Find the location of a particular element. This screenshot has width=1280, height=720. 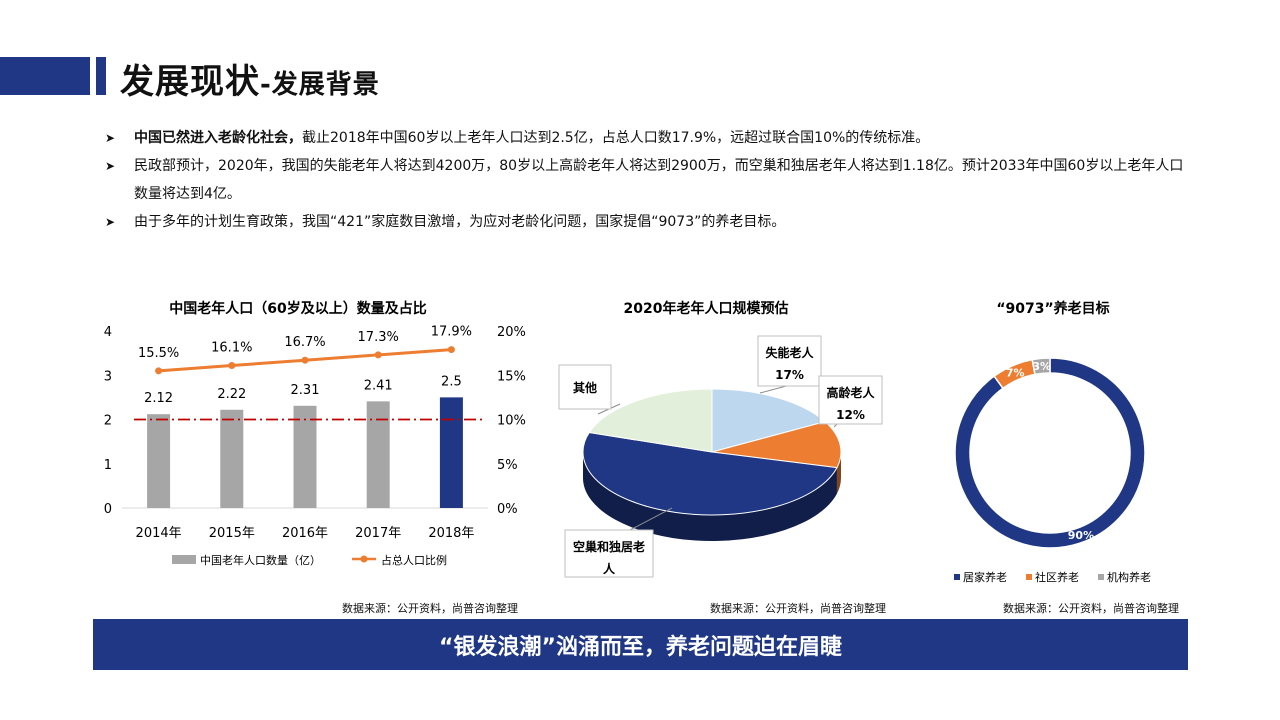

chart1-title: 中国老年人口（60岁及以上）数量及占比 is located at coordinates (297, 308).